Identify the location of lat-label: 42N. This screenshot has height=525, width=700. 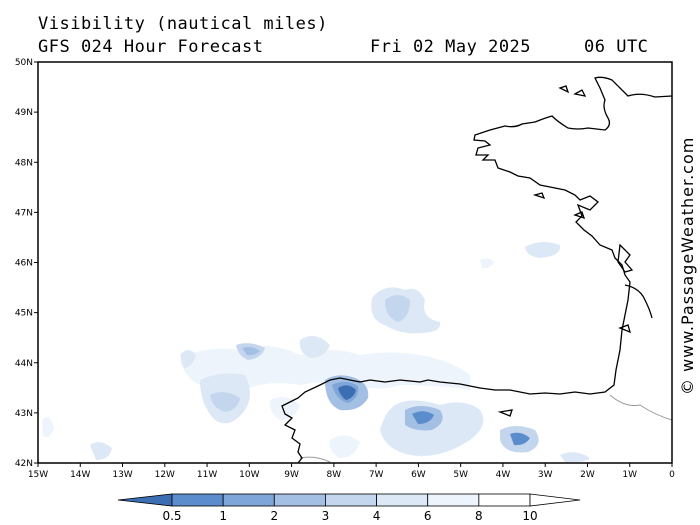
(24, 464).